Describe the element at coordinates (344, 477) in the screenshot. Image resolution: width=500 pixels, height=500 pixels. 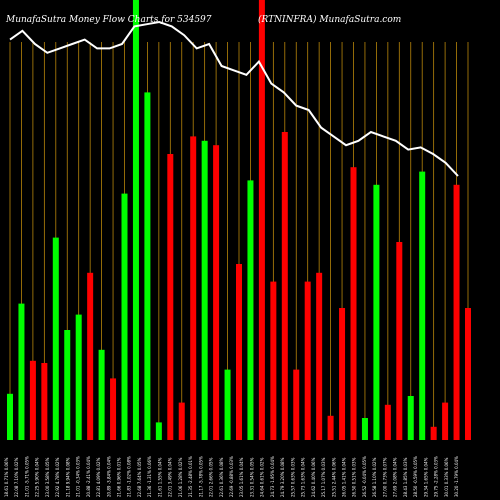
I see `x-tick-label: 26.05 1.41% 0.04%` at that location.